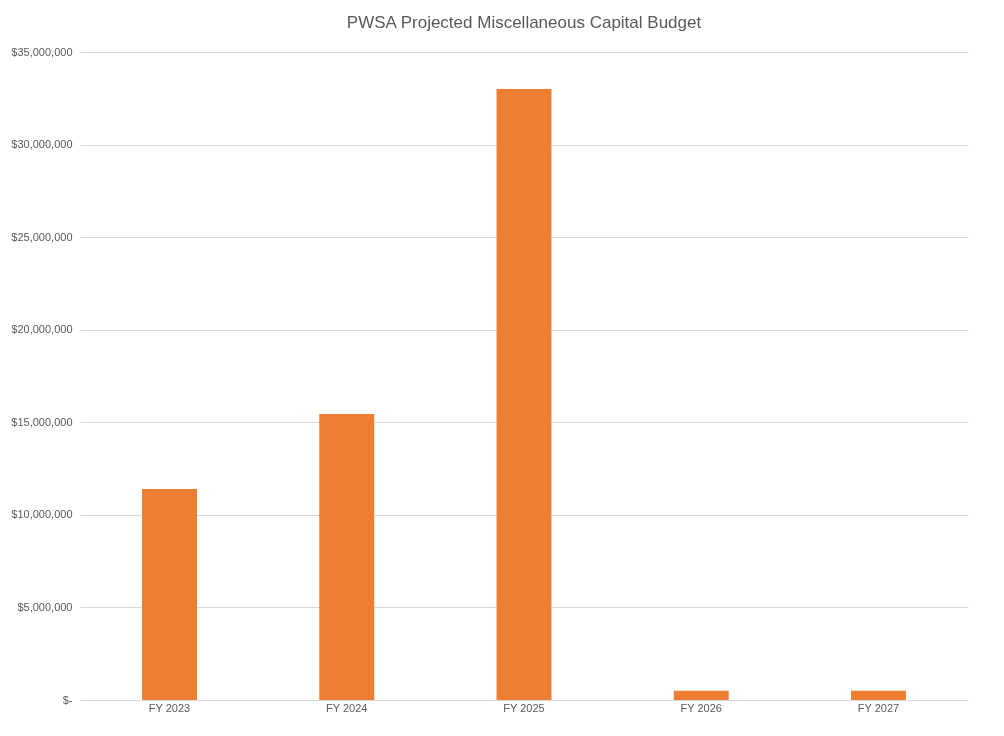 This screenshot has width=1004, height=736. Describe the element at coordinates (67, 699) in the screenshot. I see `y-tick-label: $-` at that location.